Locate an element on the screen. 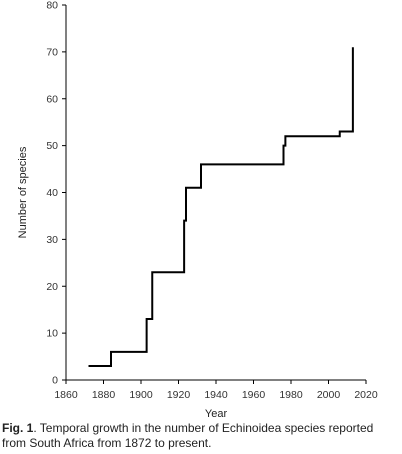 The image size is (402, 454). x-tick-label: 1900 is located at coordinates (141, 395).